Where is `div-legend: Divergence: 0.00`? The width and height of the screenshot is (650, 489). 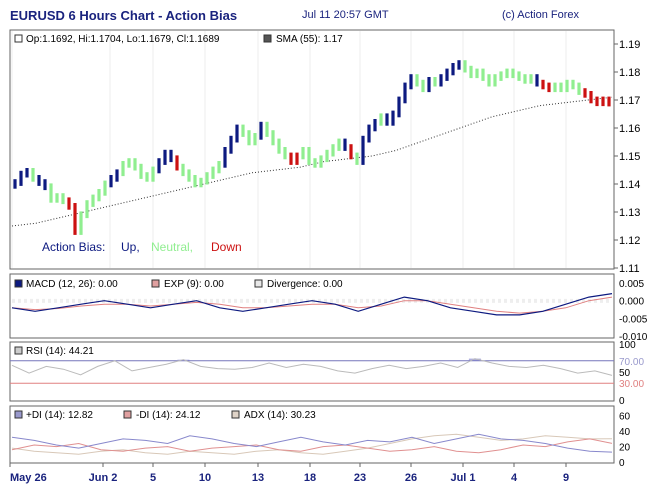 div-legend: Divergence: 0.00 is located at coordinates (305, 284).